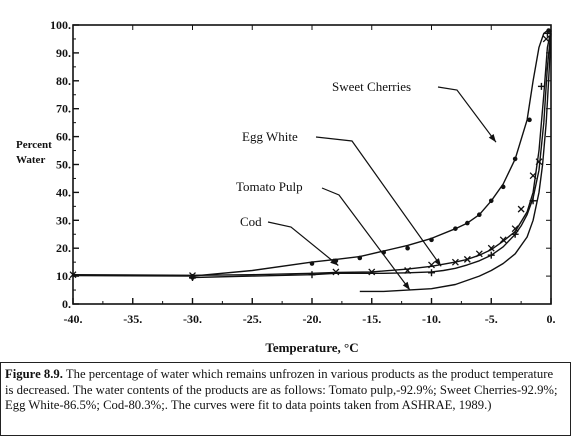 This screenshot has height=440, width=573. I want to click on y-tick-label: 50., so click(63, 165).